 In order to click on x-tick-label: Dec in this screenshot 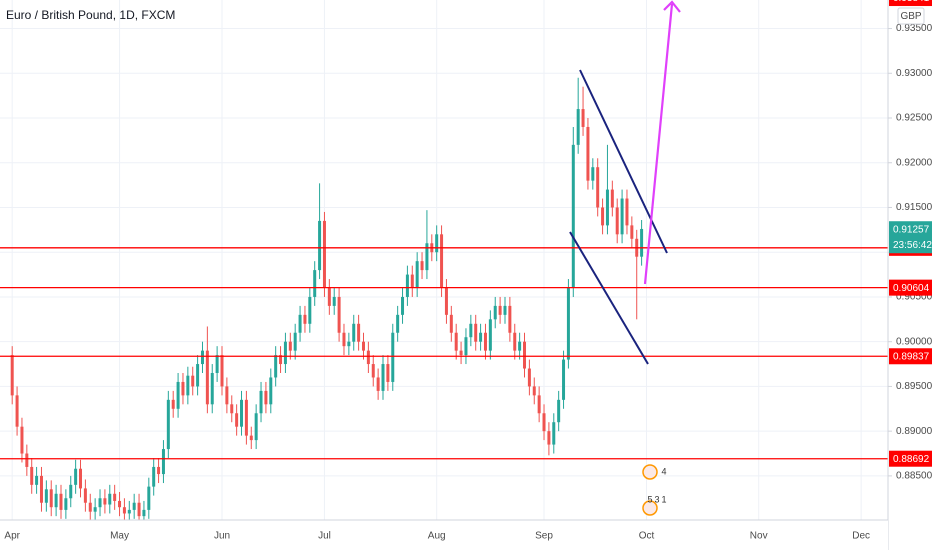, I will do `click(861, 536)`.